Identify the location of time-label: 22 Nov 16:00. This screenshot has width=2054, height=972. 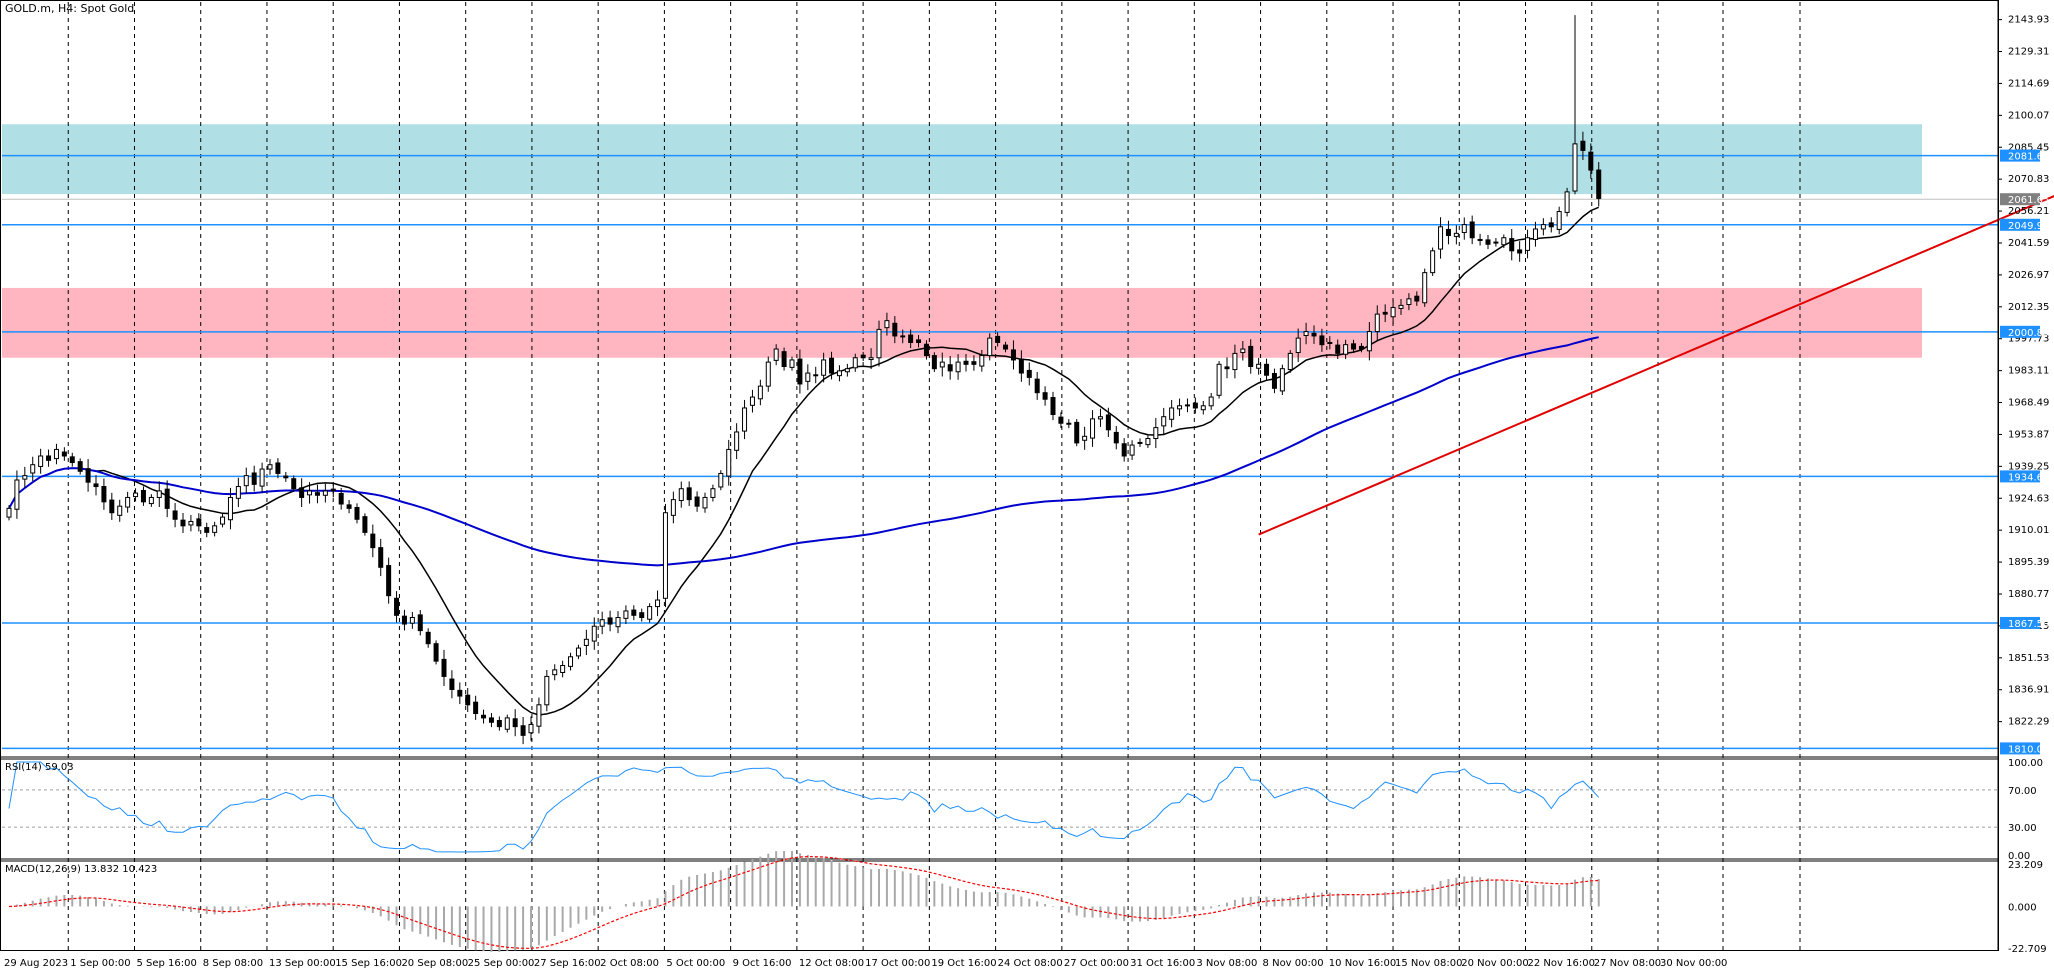
(1561, 963).